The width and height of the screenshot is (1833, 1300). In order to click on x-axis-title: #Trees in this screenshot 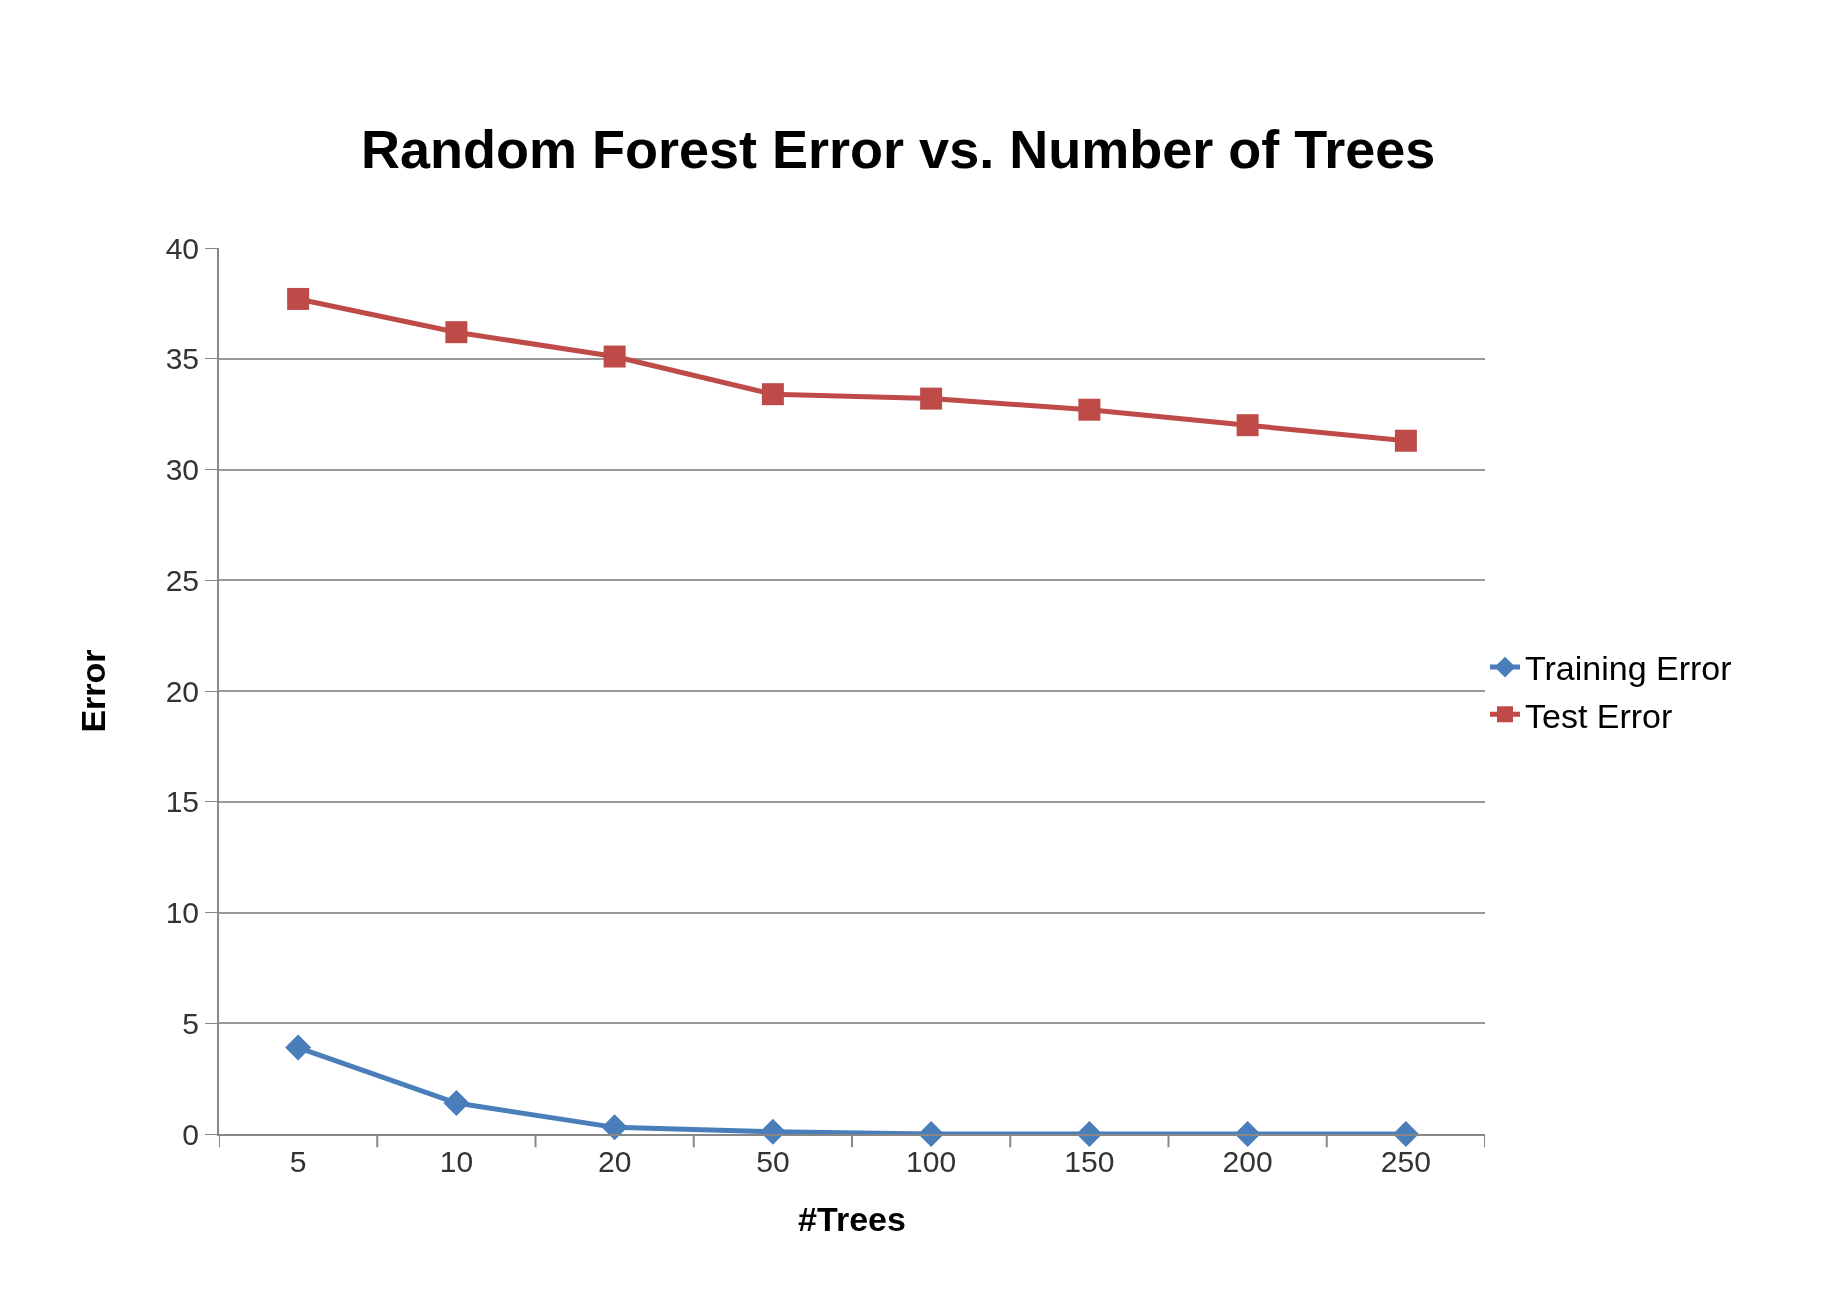, I will do `click(852, 1218)`.